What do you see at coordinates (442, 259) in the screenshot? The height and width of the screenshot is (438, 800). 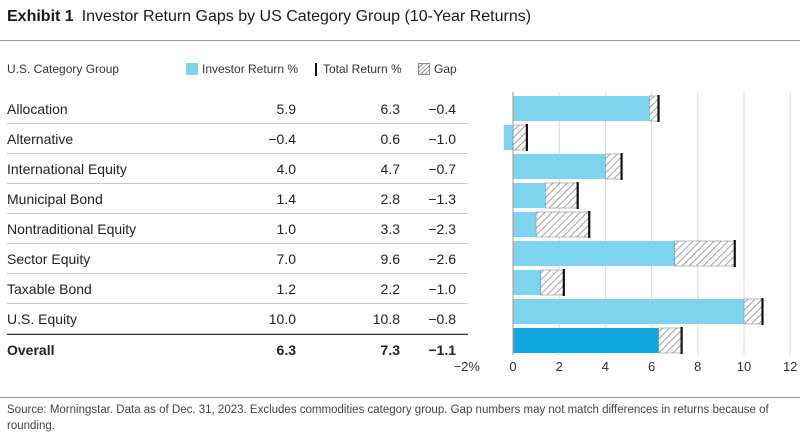 I see `row-gap: −2.6` at bounding box center [442, 259].